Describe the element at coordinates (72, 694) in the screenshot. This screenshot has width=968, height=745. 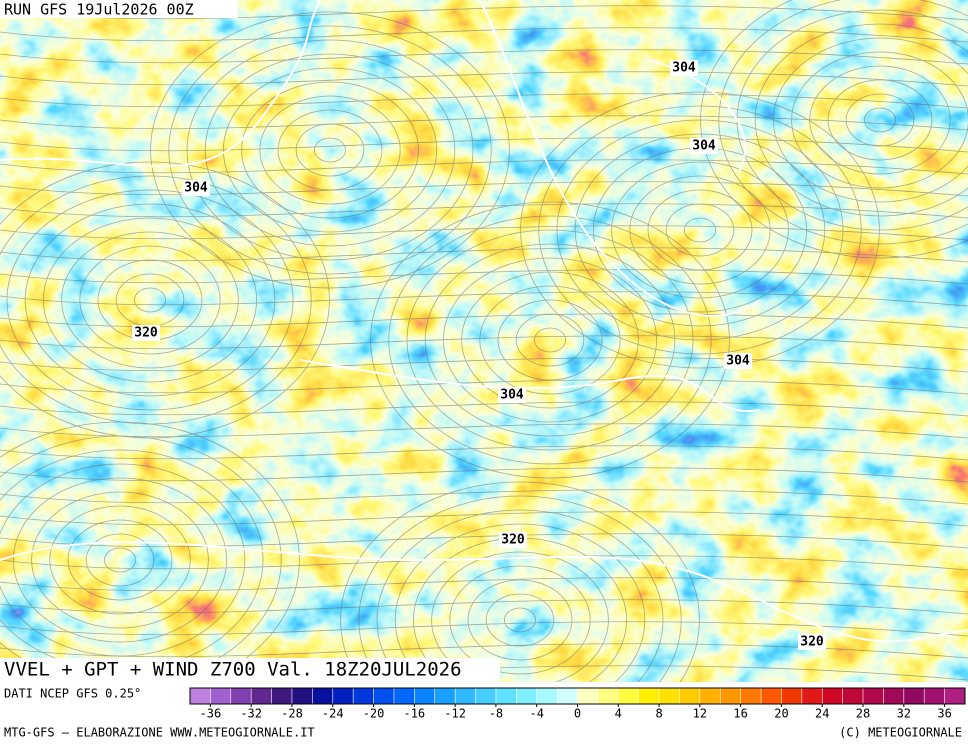
I see `data-source: DATI NCEP GFS 0.25°` at that location.